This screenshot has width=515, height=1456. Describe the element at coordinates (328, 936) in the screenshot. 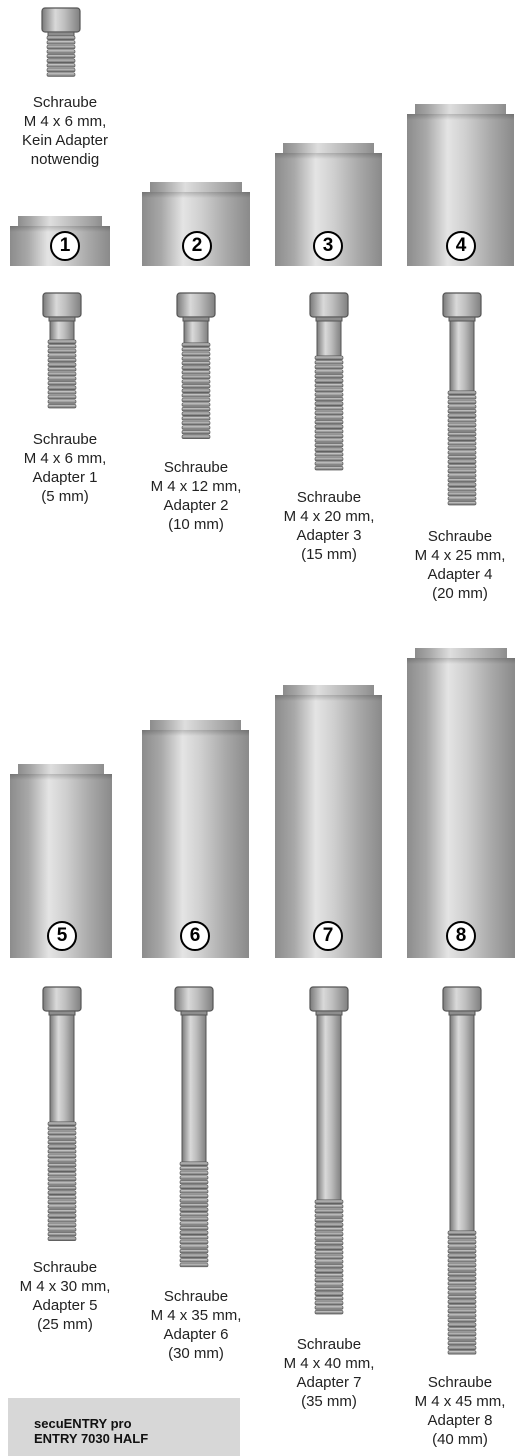

I see `adapter-number-7: 7` at that location.